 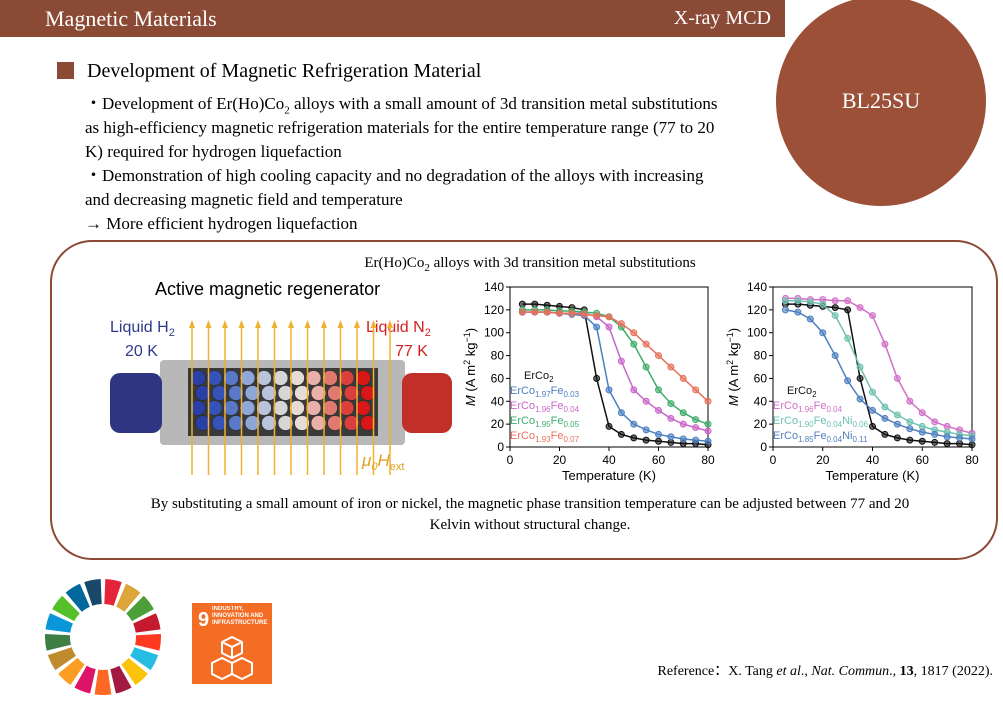 What do you see at coordinates (906, 671) in the screenshot?
I see `text: 13` at bounding box center [906, 671].